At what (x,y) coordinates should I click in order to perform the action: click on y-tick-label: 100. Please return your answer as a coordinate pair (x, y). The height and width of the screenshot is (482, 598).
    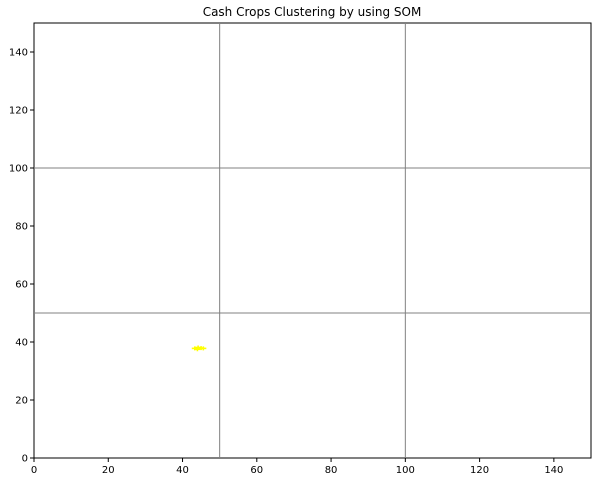
    Looking at the image, I should click on (18, 169).